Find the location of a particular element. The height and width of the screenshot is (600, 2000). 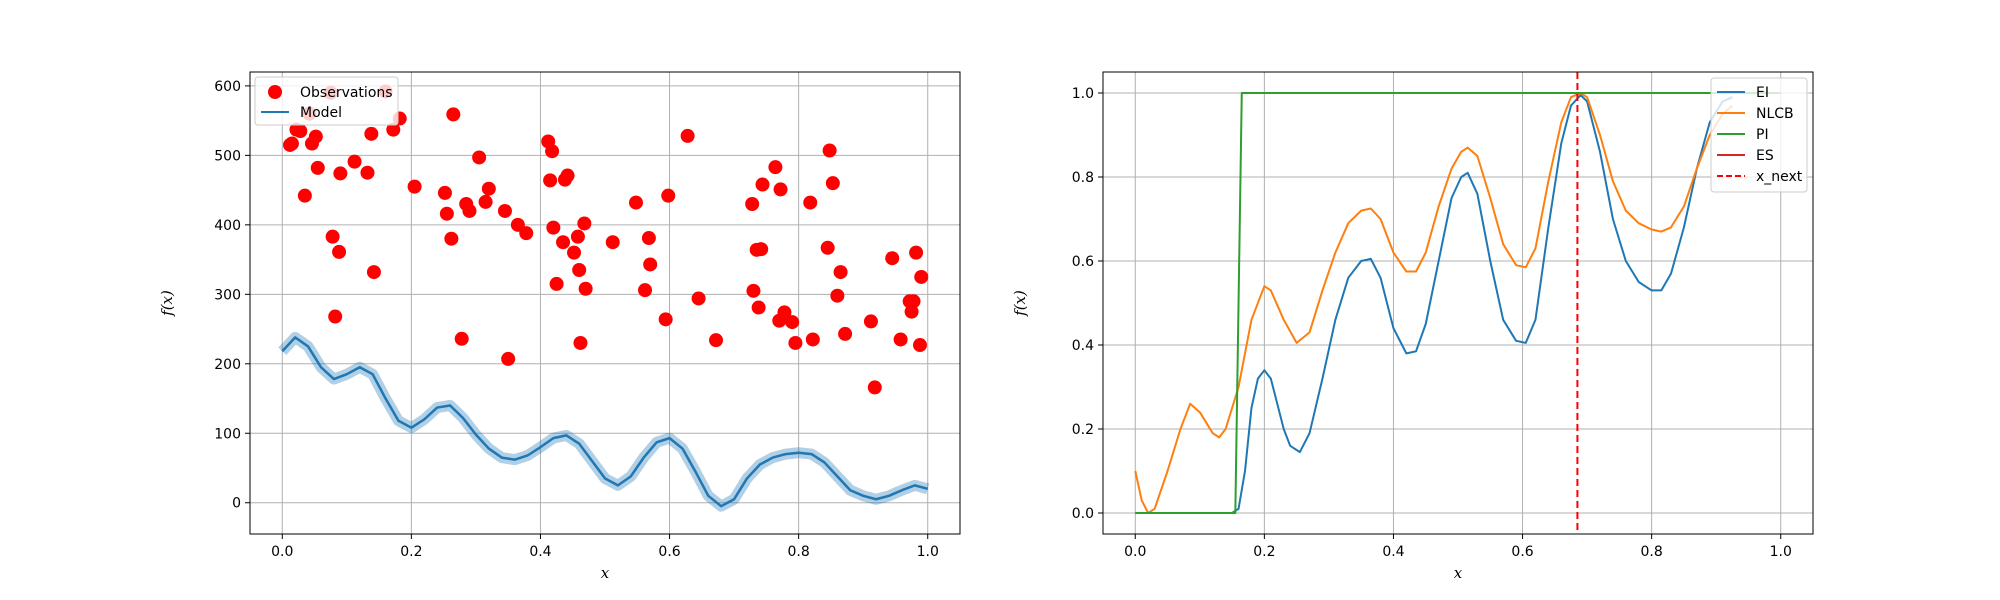

right-chart-y-label: f(x) is located at coordinates (1020, 303).